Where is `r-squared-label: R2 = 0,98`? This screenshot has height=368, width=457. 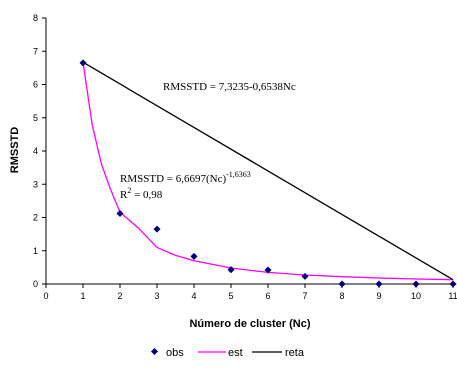 r-squared-label: R2 = 0,98 is located at coordinates (141, 193).